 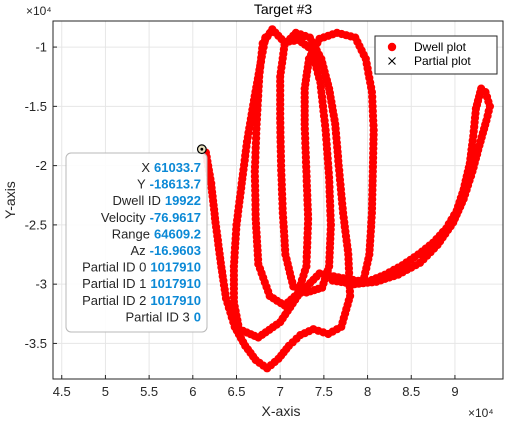 I want to click on data-tip-key: Range, so click(x=131, y=233).